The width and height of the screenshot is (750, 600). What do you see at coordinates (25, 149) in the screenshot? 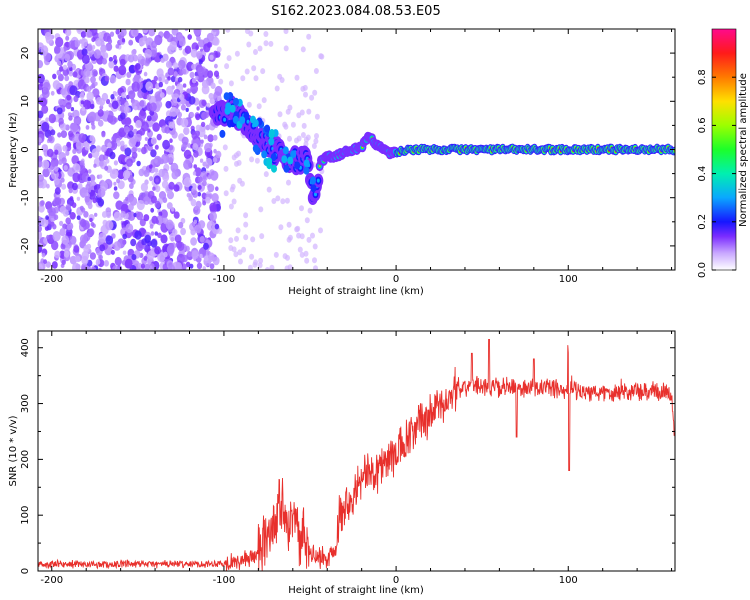
I see `spectrogram-y-tick-label: 0` at bounding box center [25, 149].